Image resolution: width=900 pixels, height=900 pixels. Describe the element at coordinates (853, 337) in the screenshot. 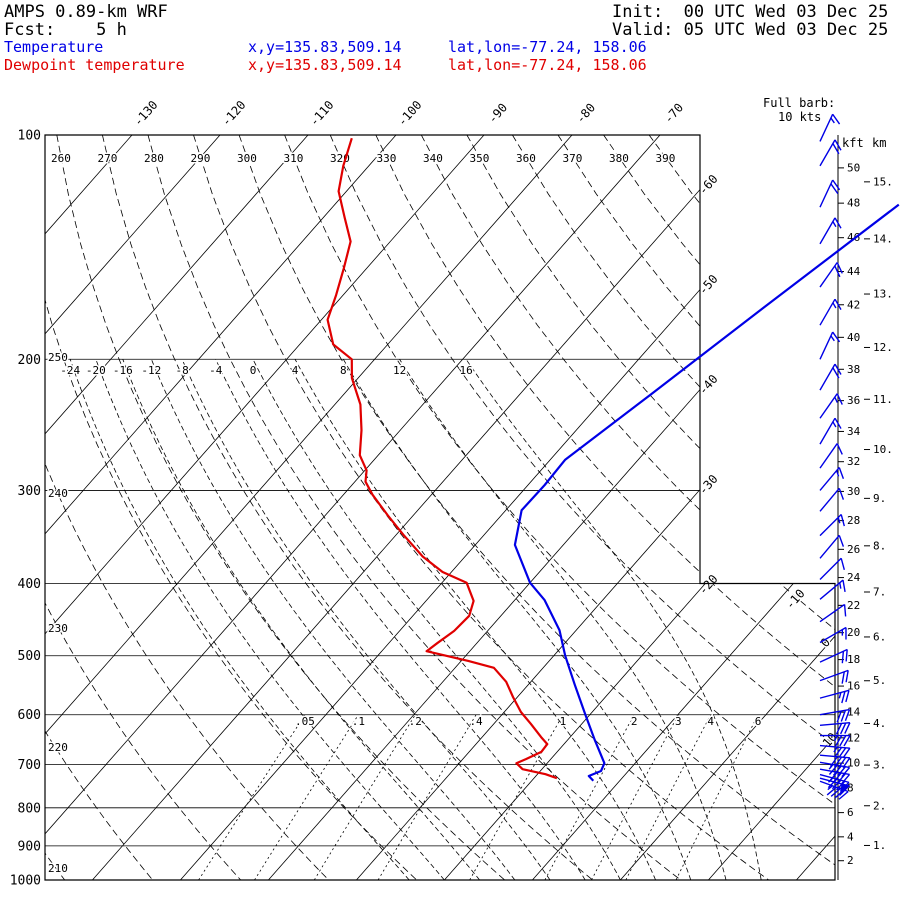

I see `kft-tick-label: 40` at that location.